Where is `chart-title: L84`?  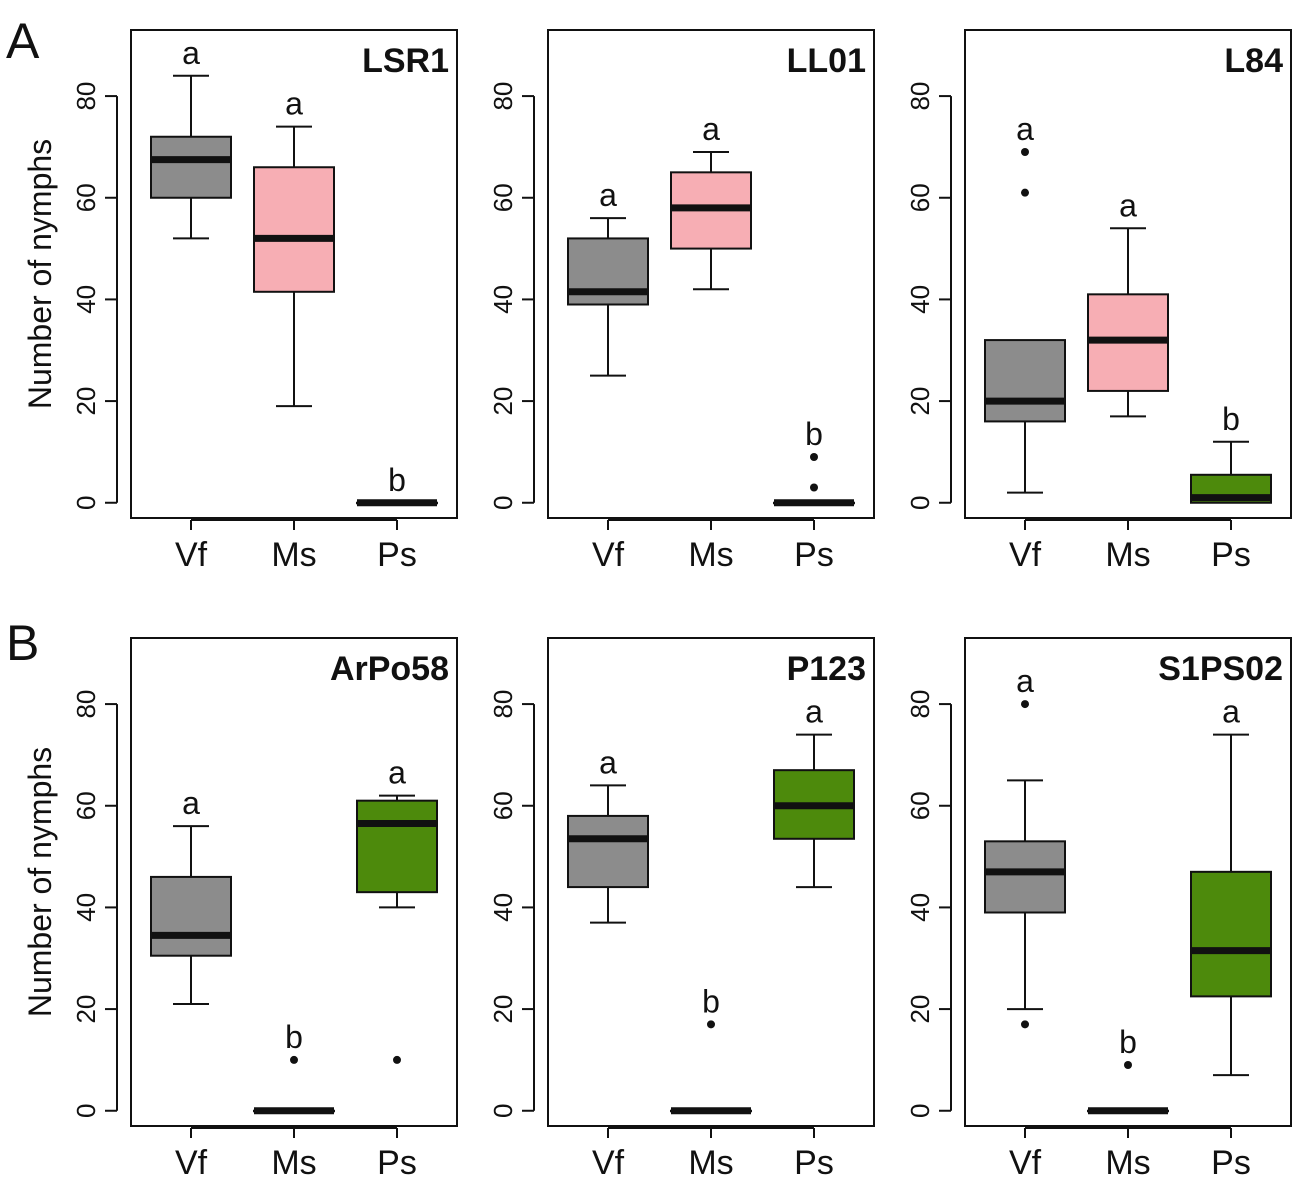 chart-title: L84 is located at coordinates (1253, 61).